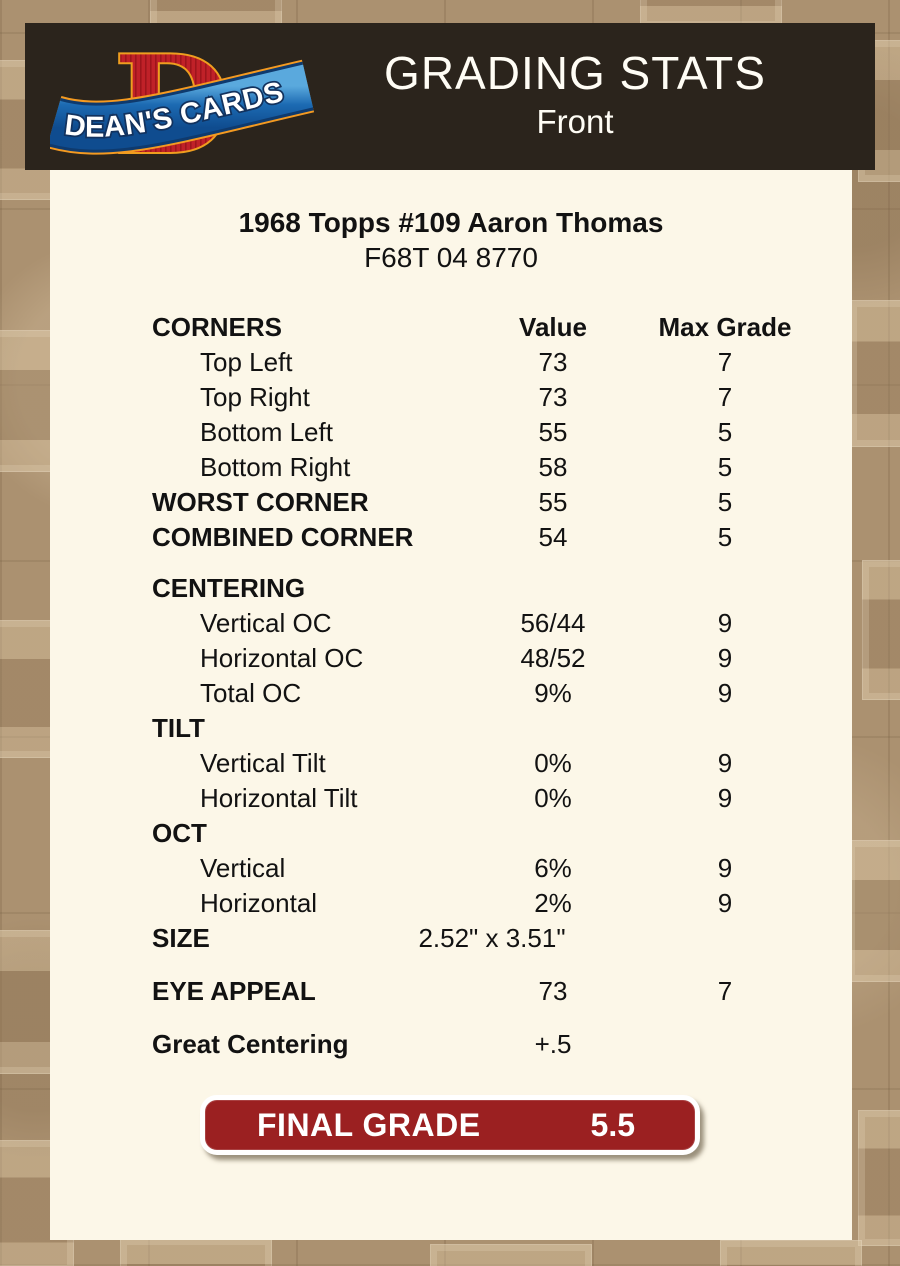 This screenshot has height=1266, width=900. I want to click on row-value: 9%, so click(553, 693).